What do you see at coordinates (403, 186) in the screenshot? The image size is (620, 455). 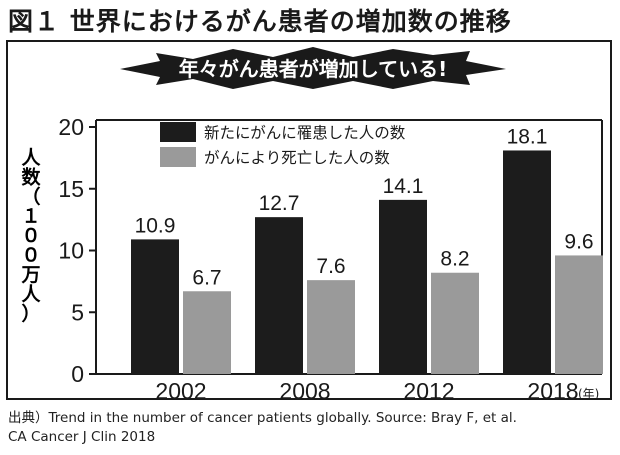 I see `bar-value-label-2012-series-1: 14.1` at bounding box center [403, 186].